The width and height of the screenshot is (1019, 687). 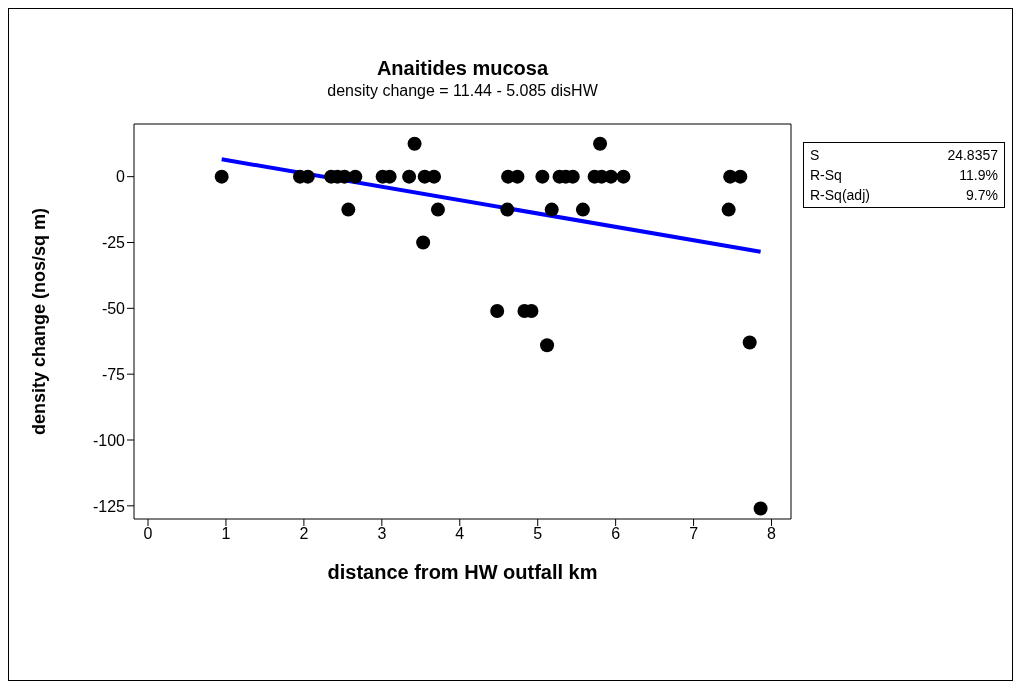 What do you see at coordinates (826, 175) in the screenshot?
I see `text: R-Sq` at bounding box center [826, 175].